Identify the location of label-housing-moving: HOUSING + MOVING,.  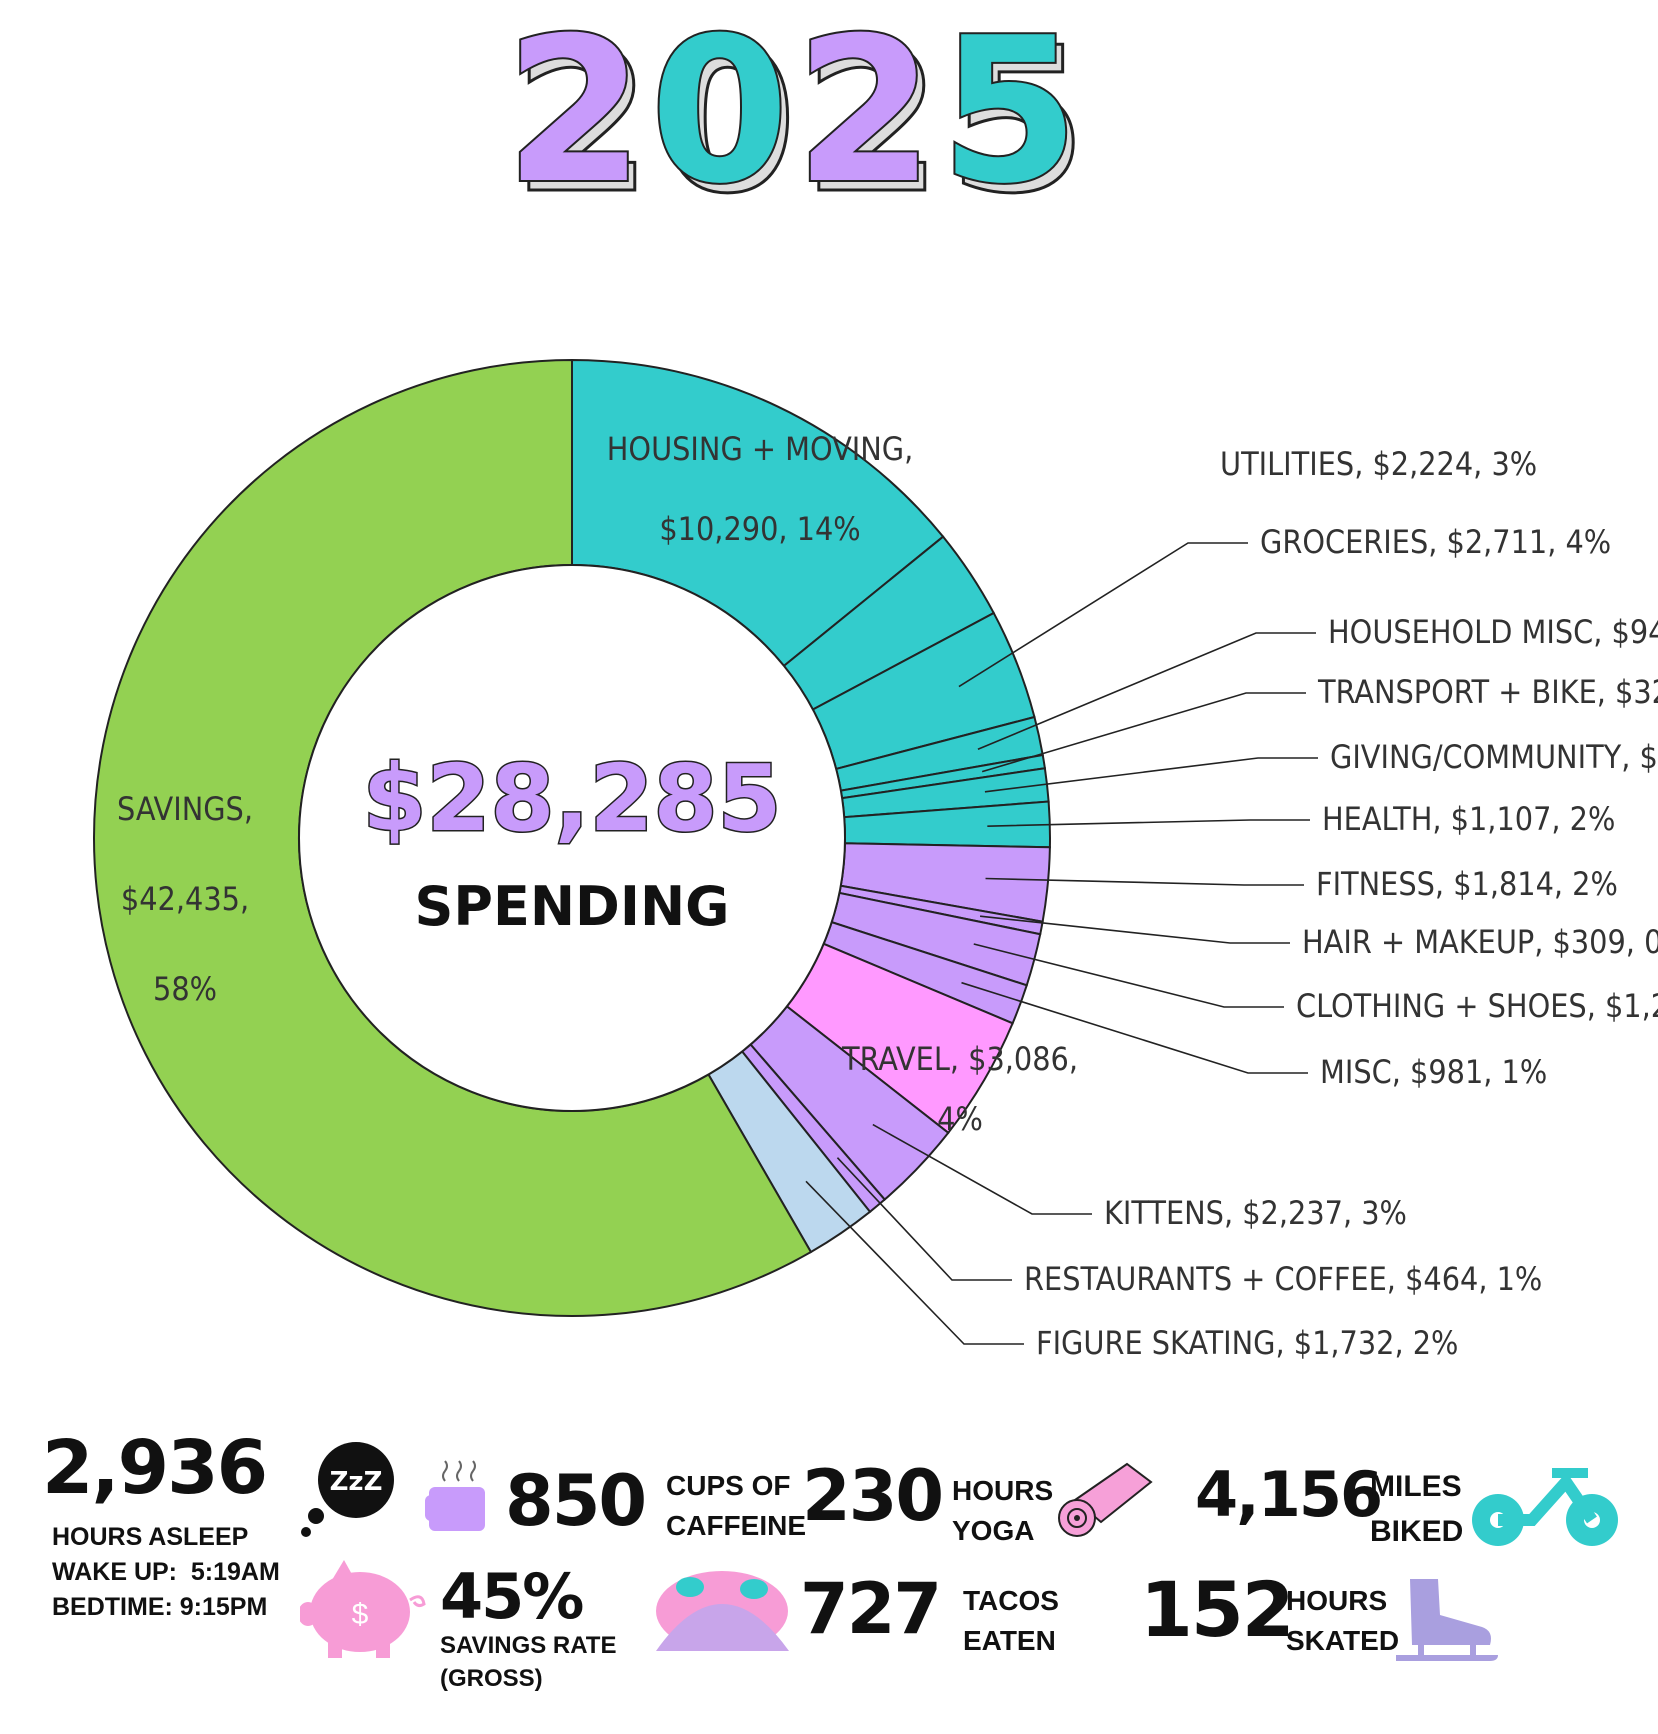
(760, 449).